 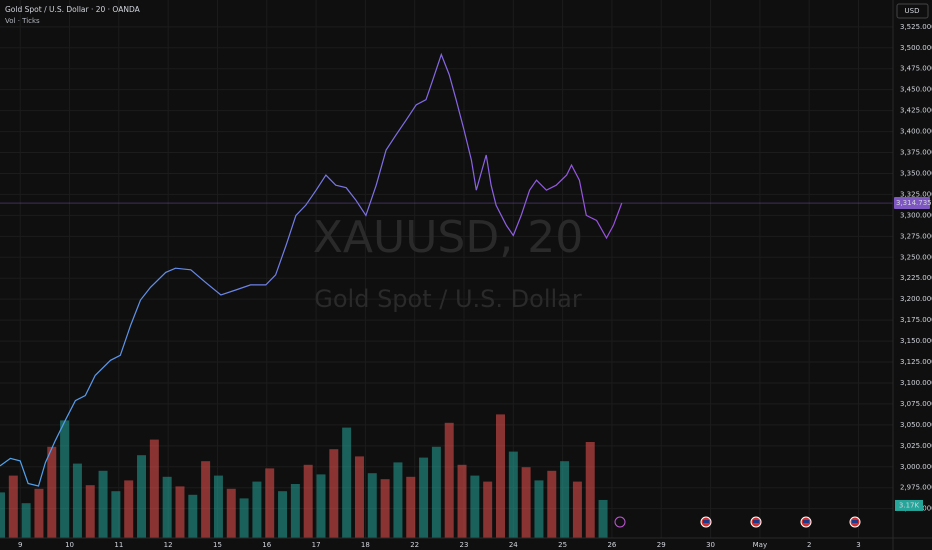 I want to click on y-tick-label: 3,400.000, so click(x=916, y=132).